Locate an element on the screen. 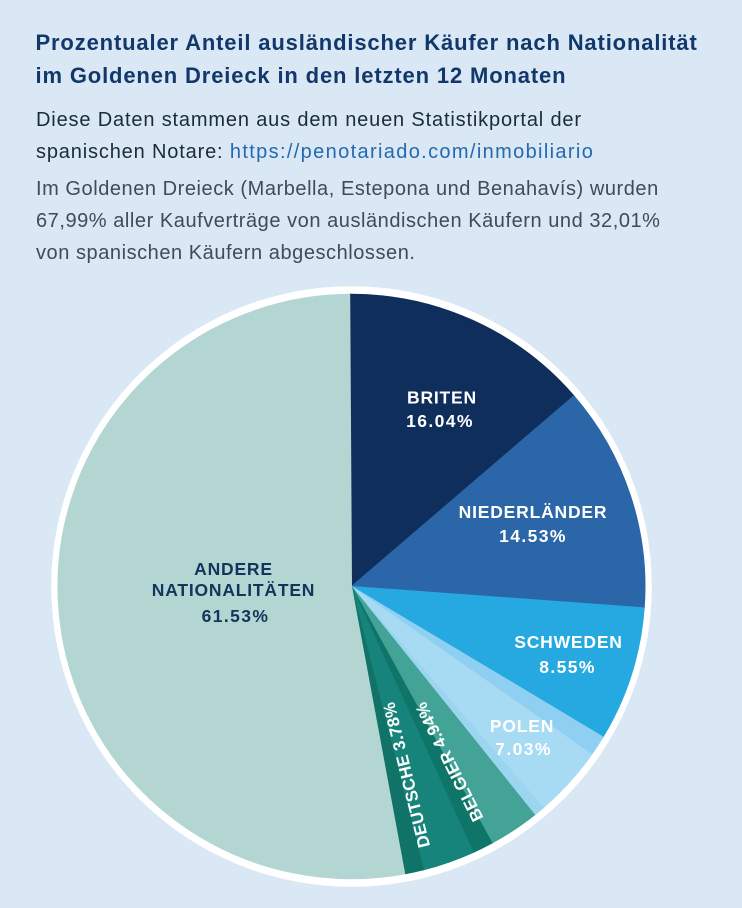 This screenshot has width=742, height=908. svg-text: NATIONALITÄTEN is located at coordinates (234, 590).